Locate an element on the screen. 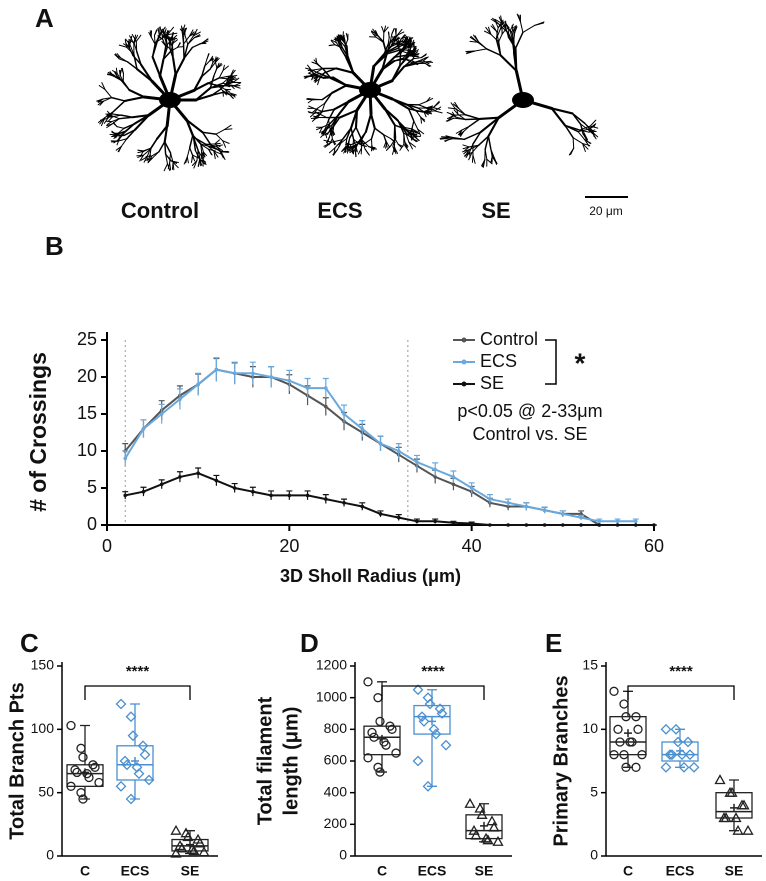  mean is located at coordinates (484, 825).